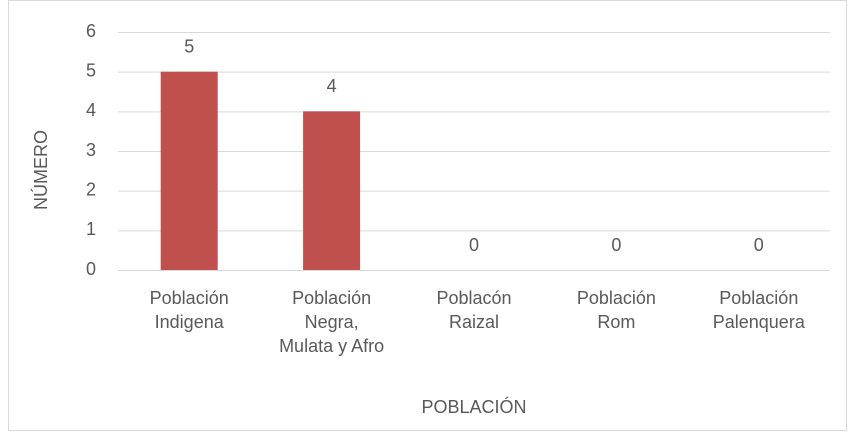  Describe the element at coordinates (189, 46) in the screenshot. I see `data-label: 5` at that location.